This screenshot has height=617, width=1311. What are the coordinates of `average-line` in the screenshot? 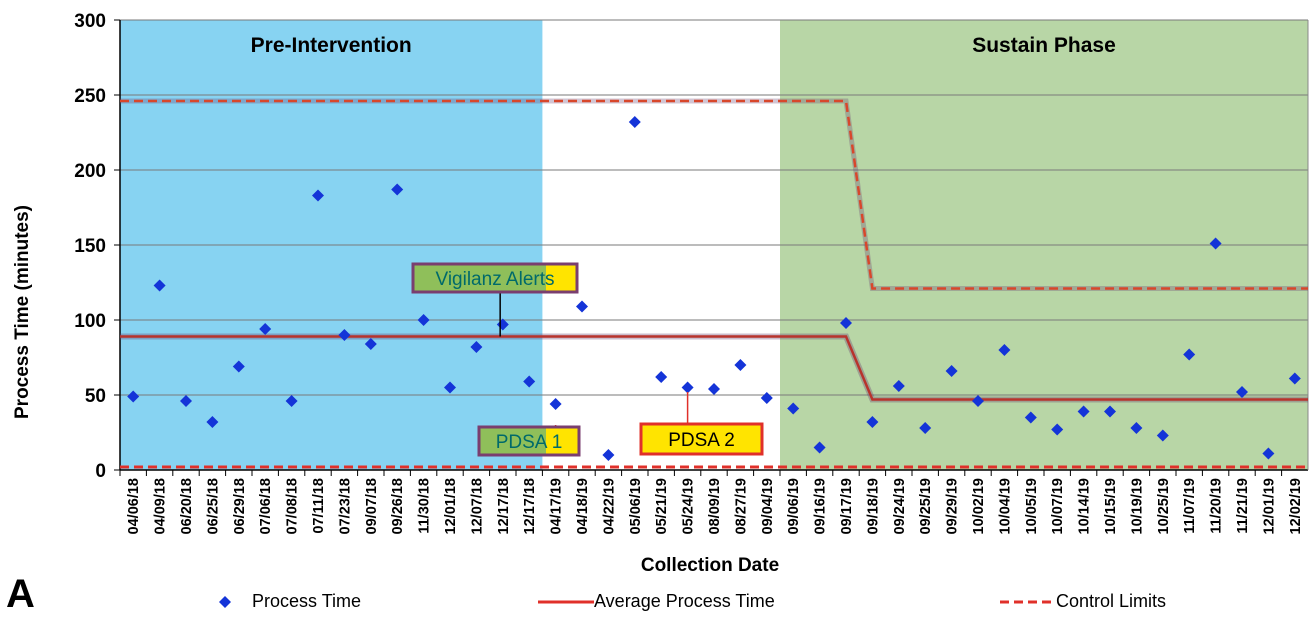 It's located at (714, 368).